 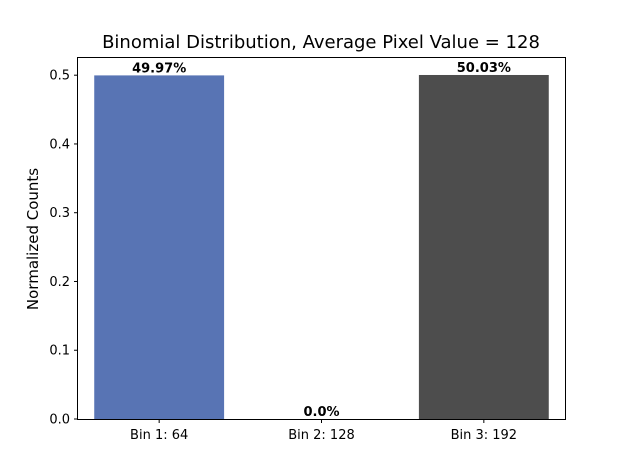 What do you see at coordinates (59, 420) in the screenshot?
I see `y-tick-label-0: 0.0` at bounding box center [59, 420].